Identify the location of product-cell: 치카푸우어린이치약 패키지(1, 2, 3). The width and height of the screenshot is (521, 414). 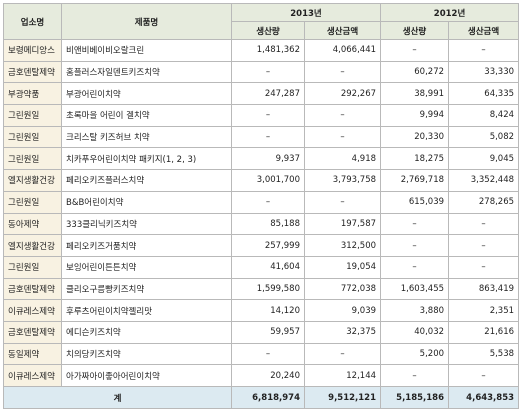
(146, 159).